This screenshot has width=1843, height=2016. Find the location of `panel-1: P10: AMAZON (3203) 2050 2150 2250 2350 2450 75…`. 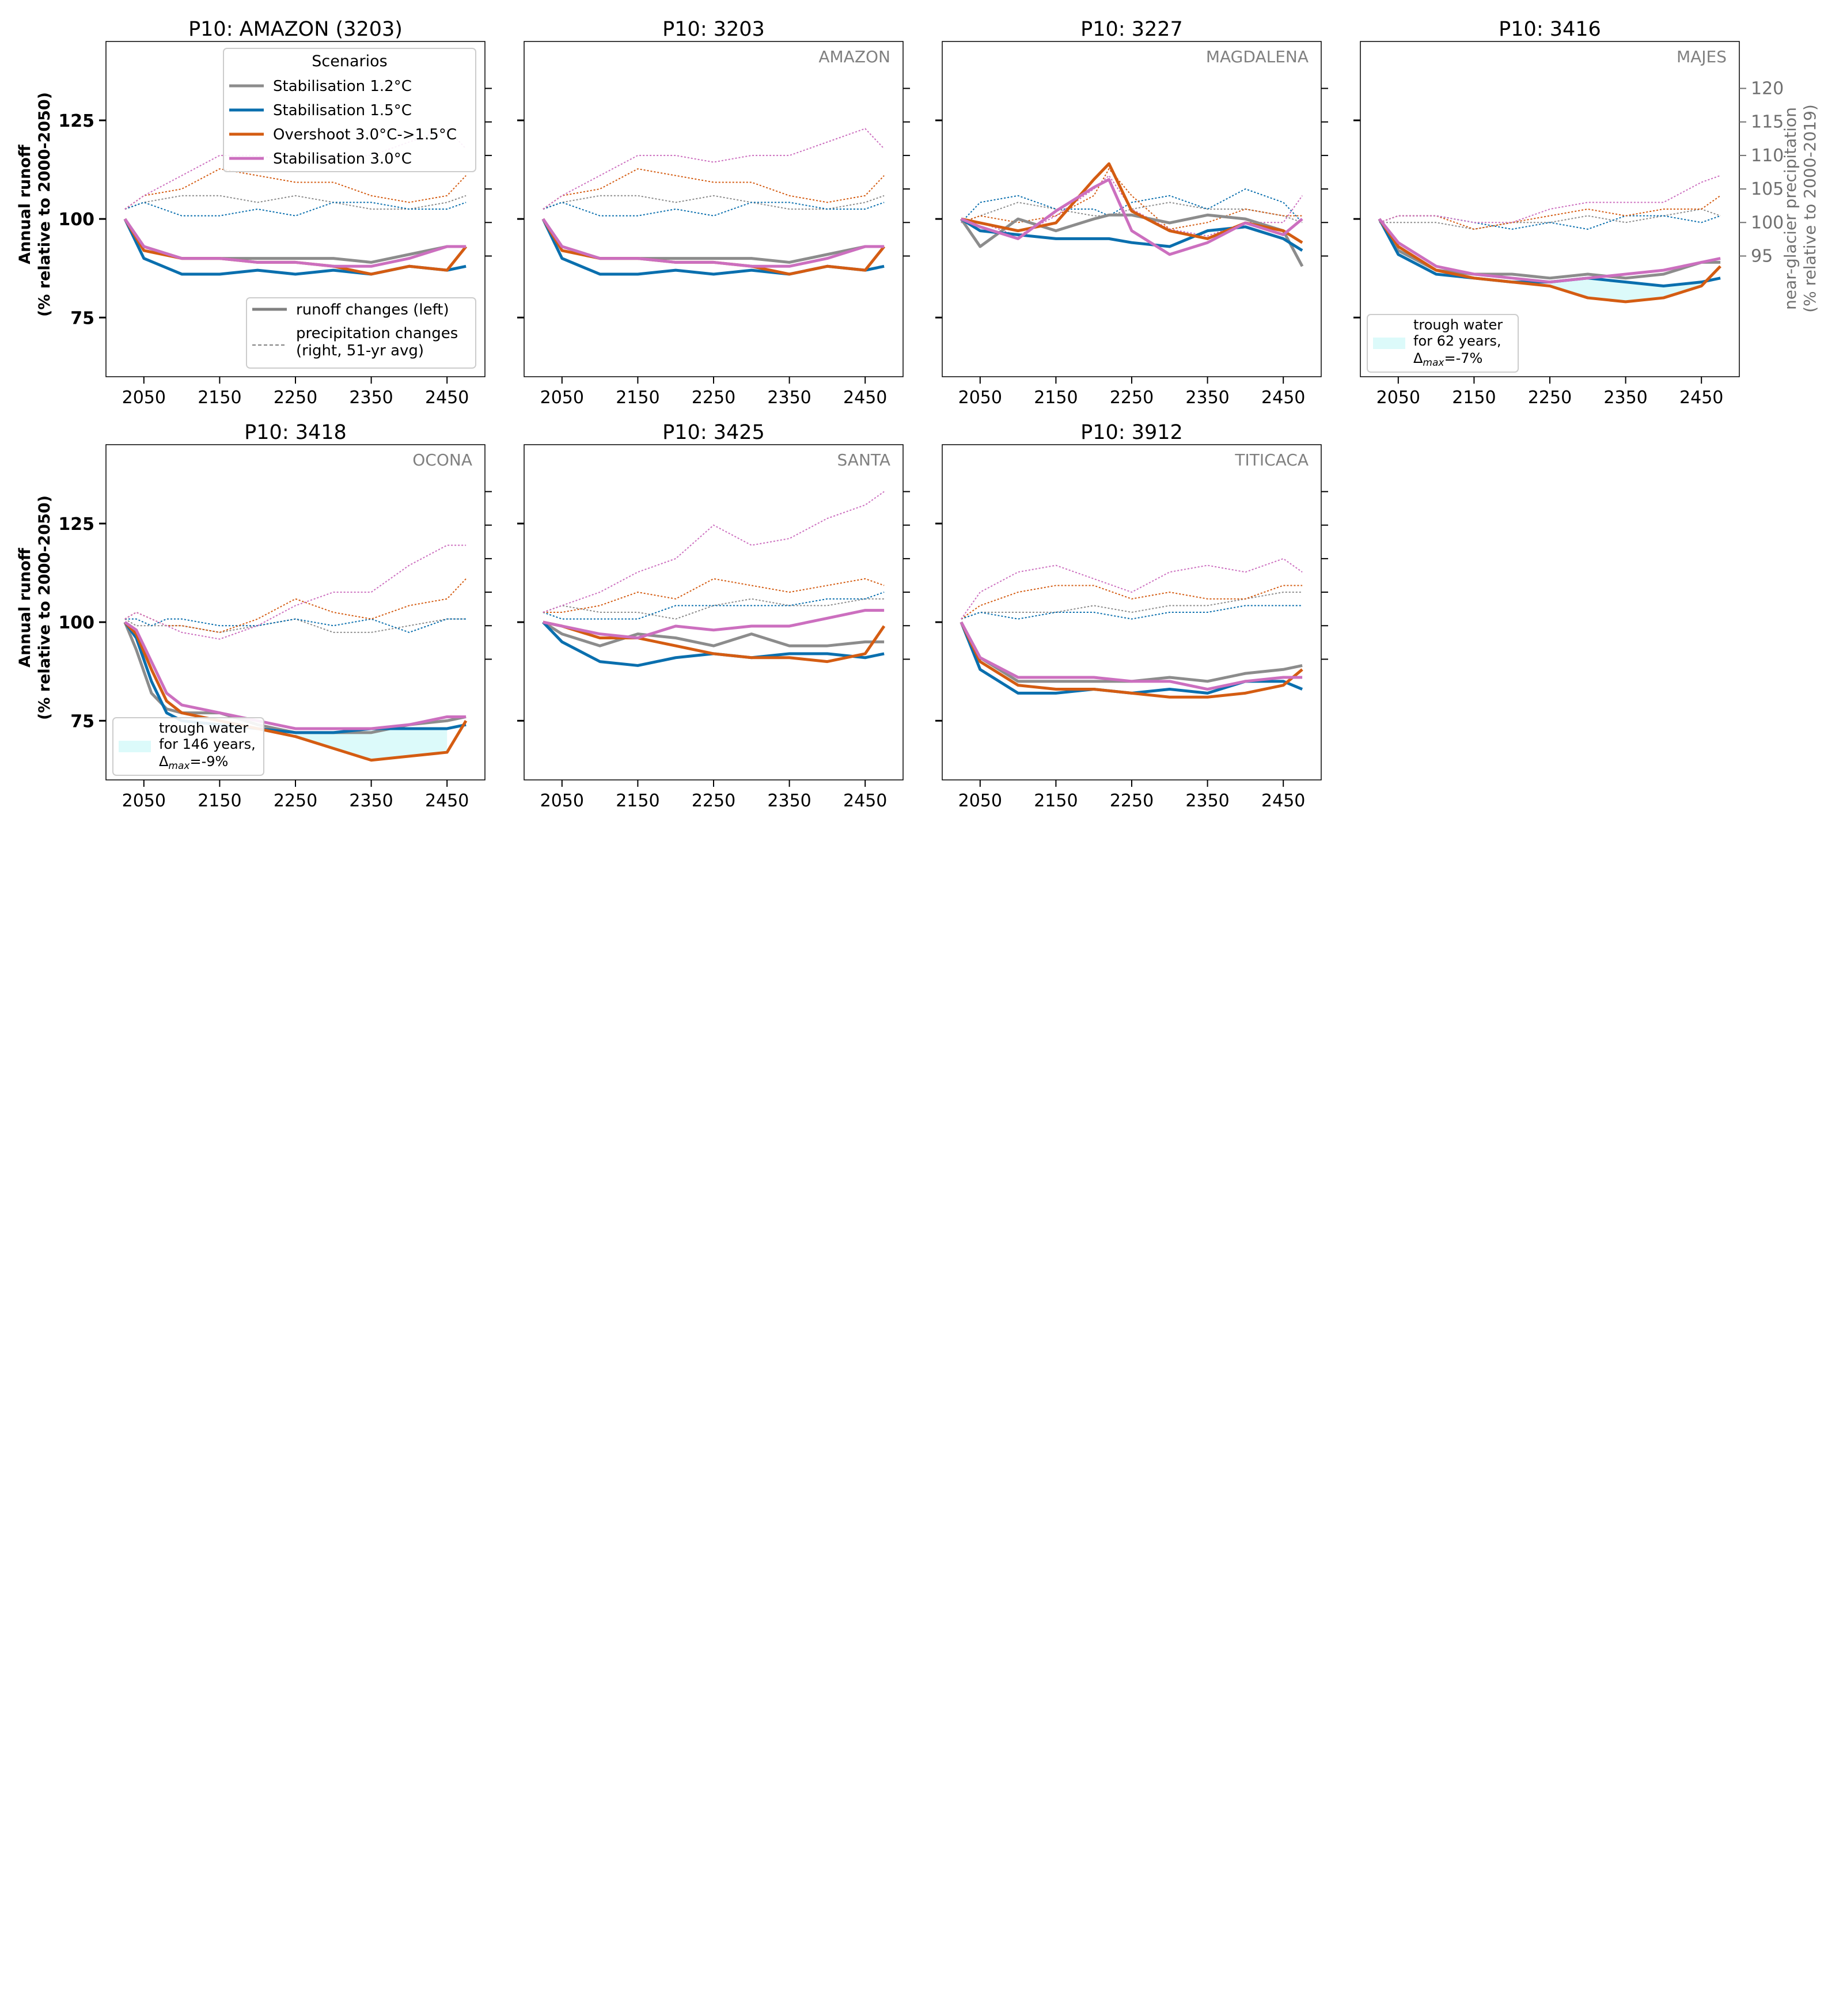

panel-1: P10: AMAZON (3203) 2050 2150 2250 2350 2450 75… is located at coordinates (275, 213).